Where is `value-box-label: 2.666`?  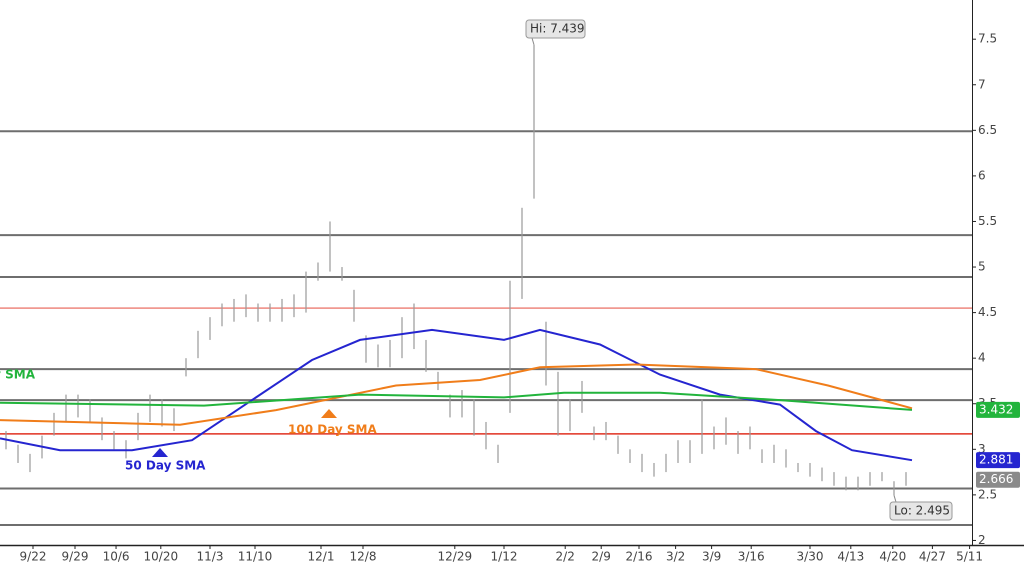 value-box-label: 2.666 is located at coordinates (996, 479).